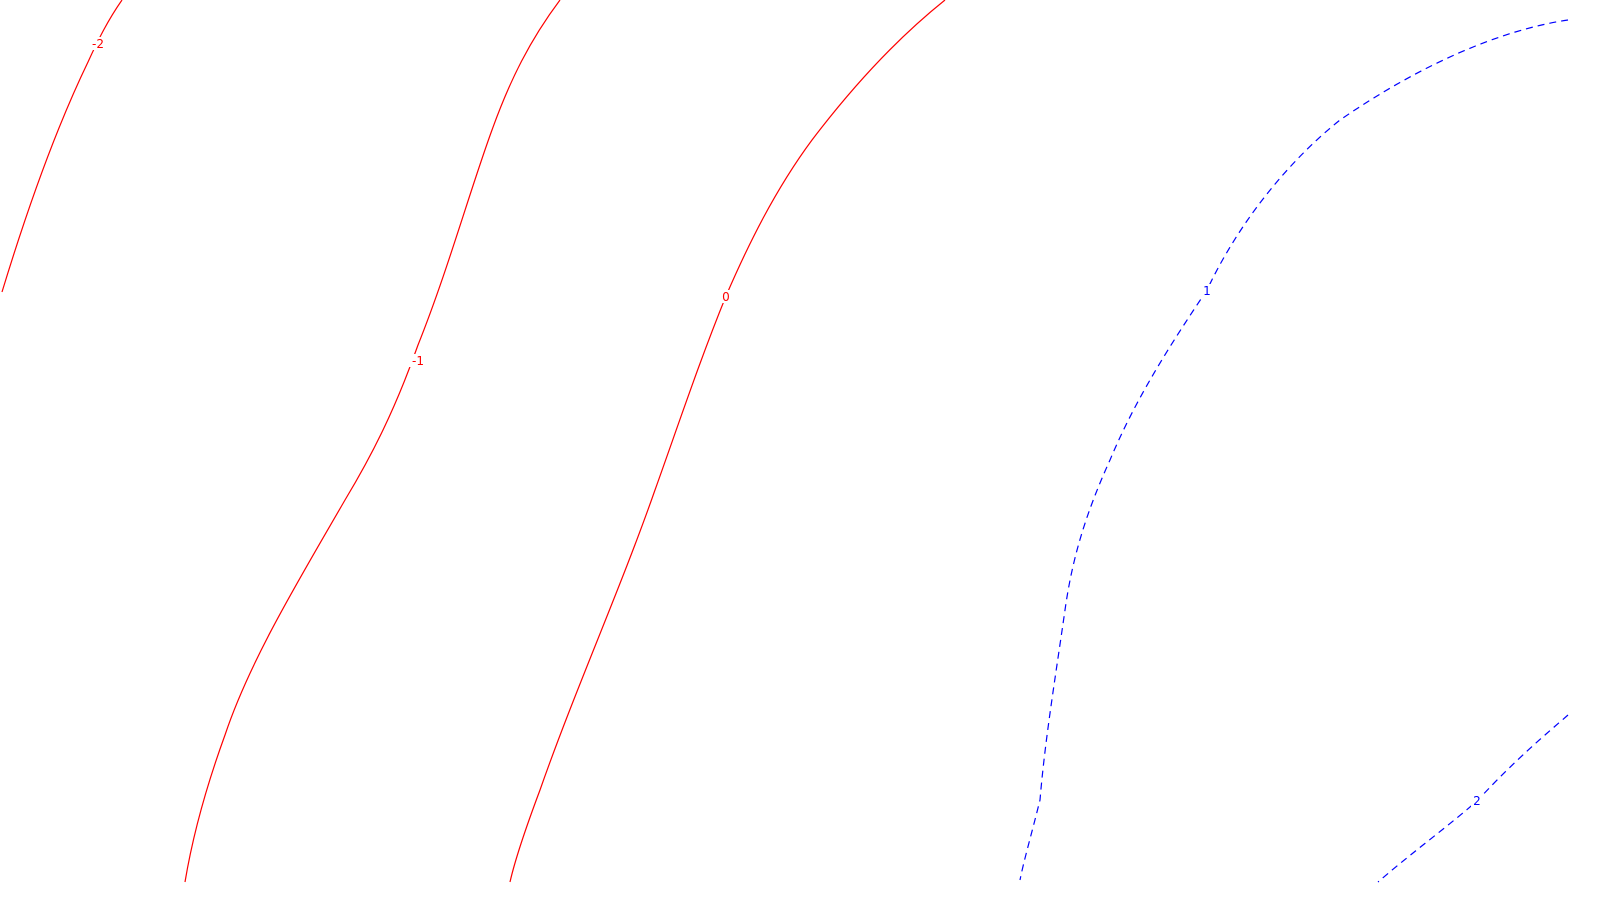 This screenshot has height=900, width=1600. I want to click on contour-label-1: 1, so click(1207, 291).